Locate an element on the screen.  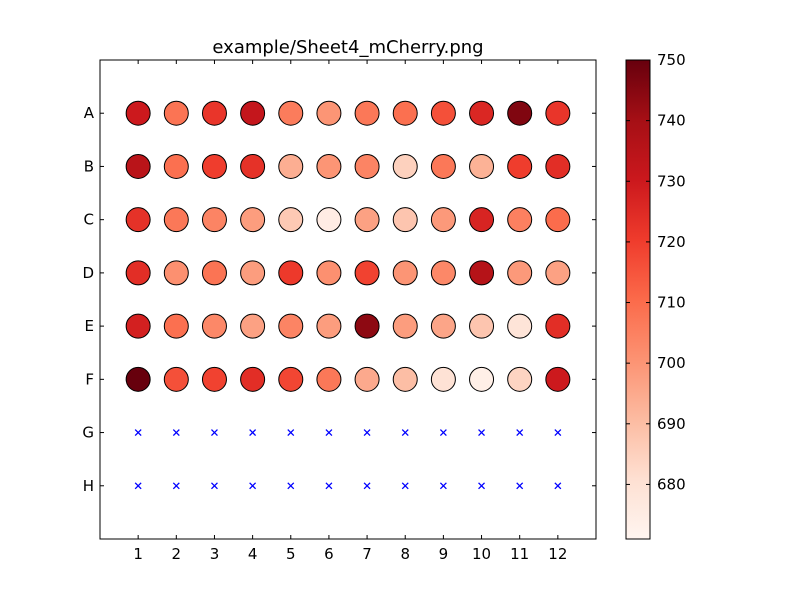
well-B11 is located at coordinates (520, 166).